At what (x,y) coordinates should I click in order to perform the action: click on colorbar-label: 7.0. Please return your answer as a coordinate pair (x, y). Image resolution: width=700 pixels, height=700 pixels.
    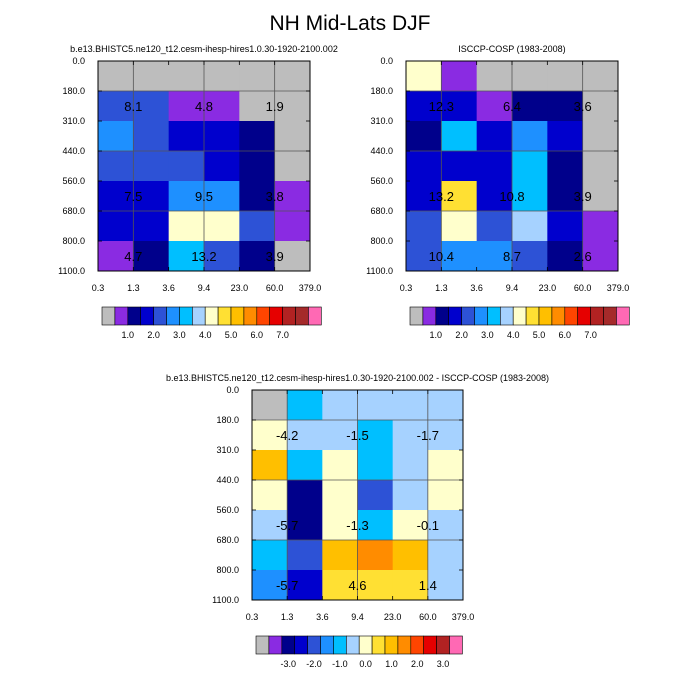
    Looking at the image, I should click on (282, 335).